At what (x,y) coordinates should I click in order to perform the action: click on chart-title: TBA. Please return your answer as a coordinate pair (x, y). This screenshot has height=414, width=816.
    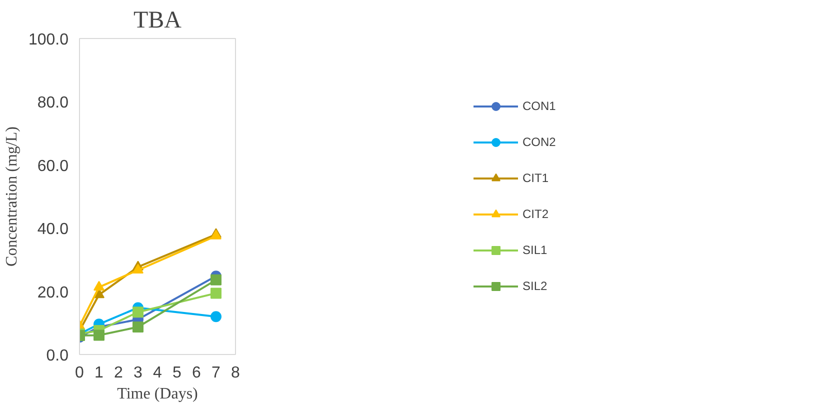
    Looking at the image, I should click on (158, 21).